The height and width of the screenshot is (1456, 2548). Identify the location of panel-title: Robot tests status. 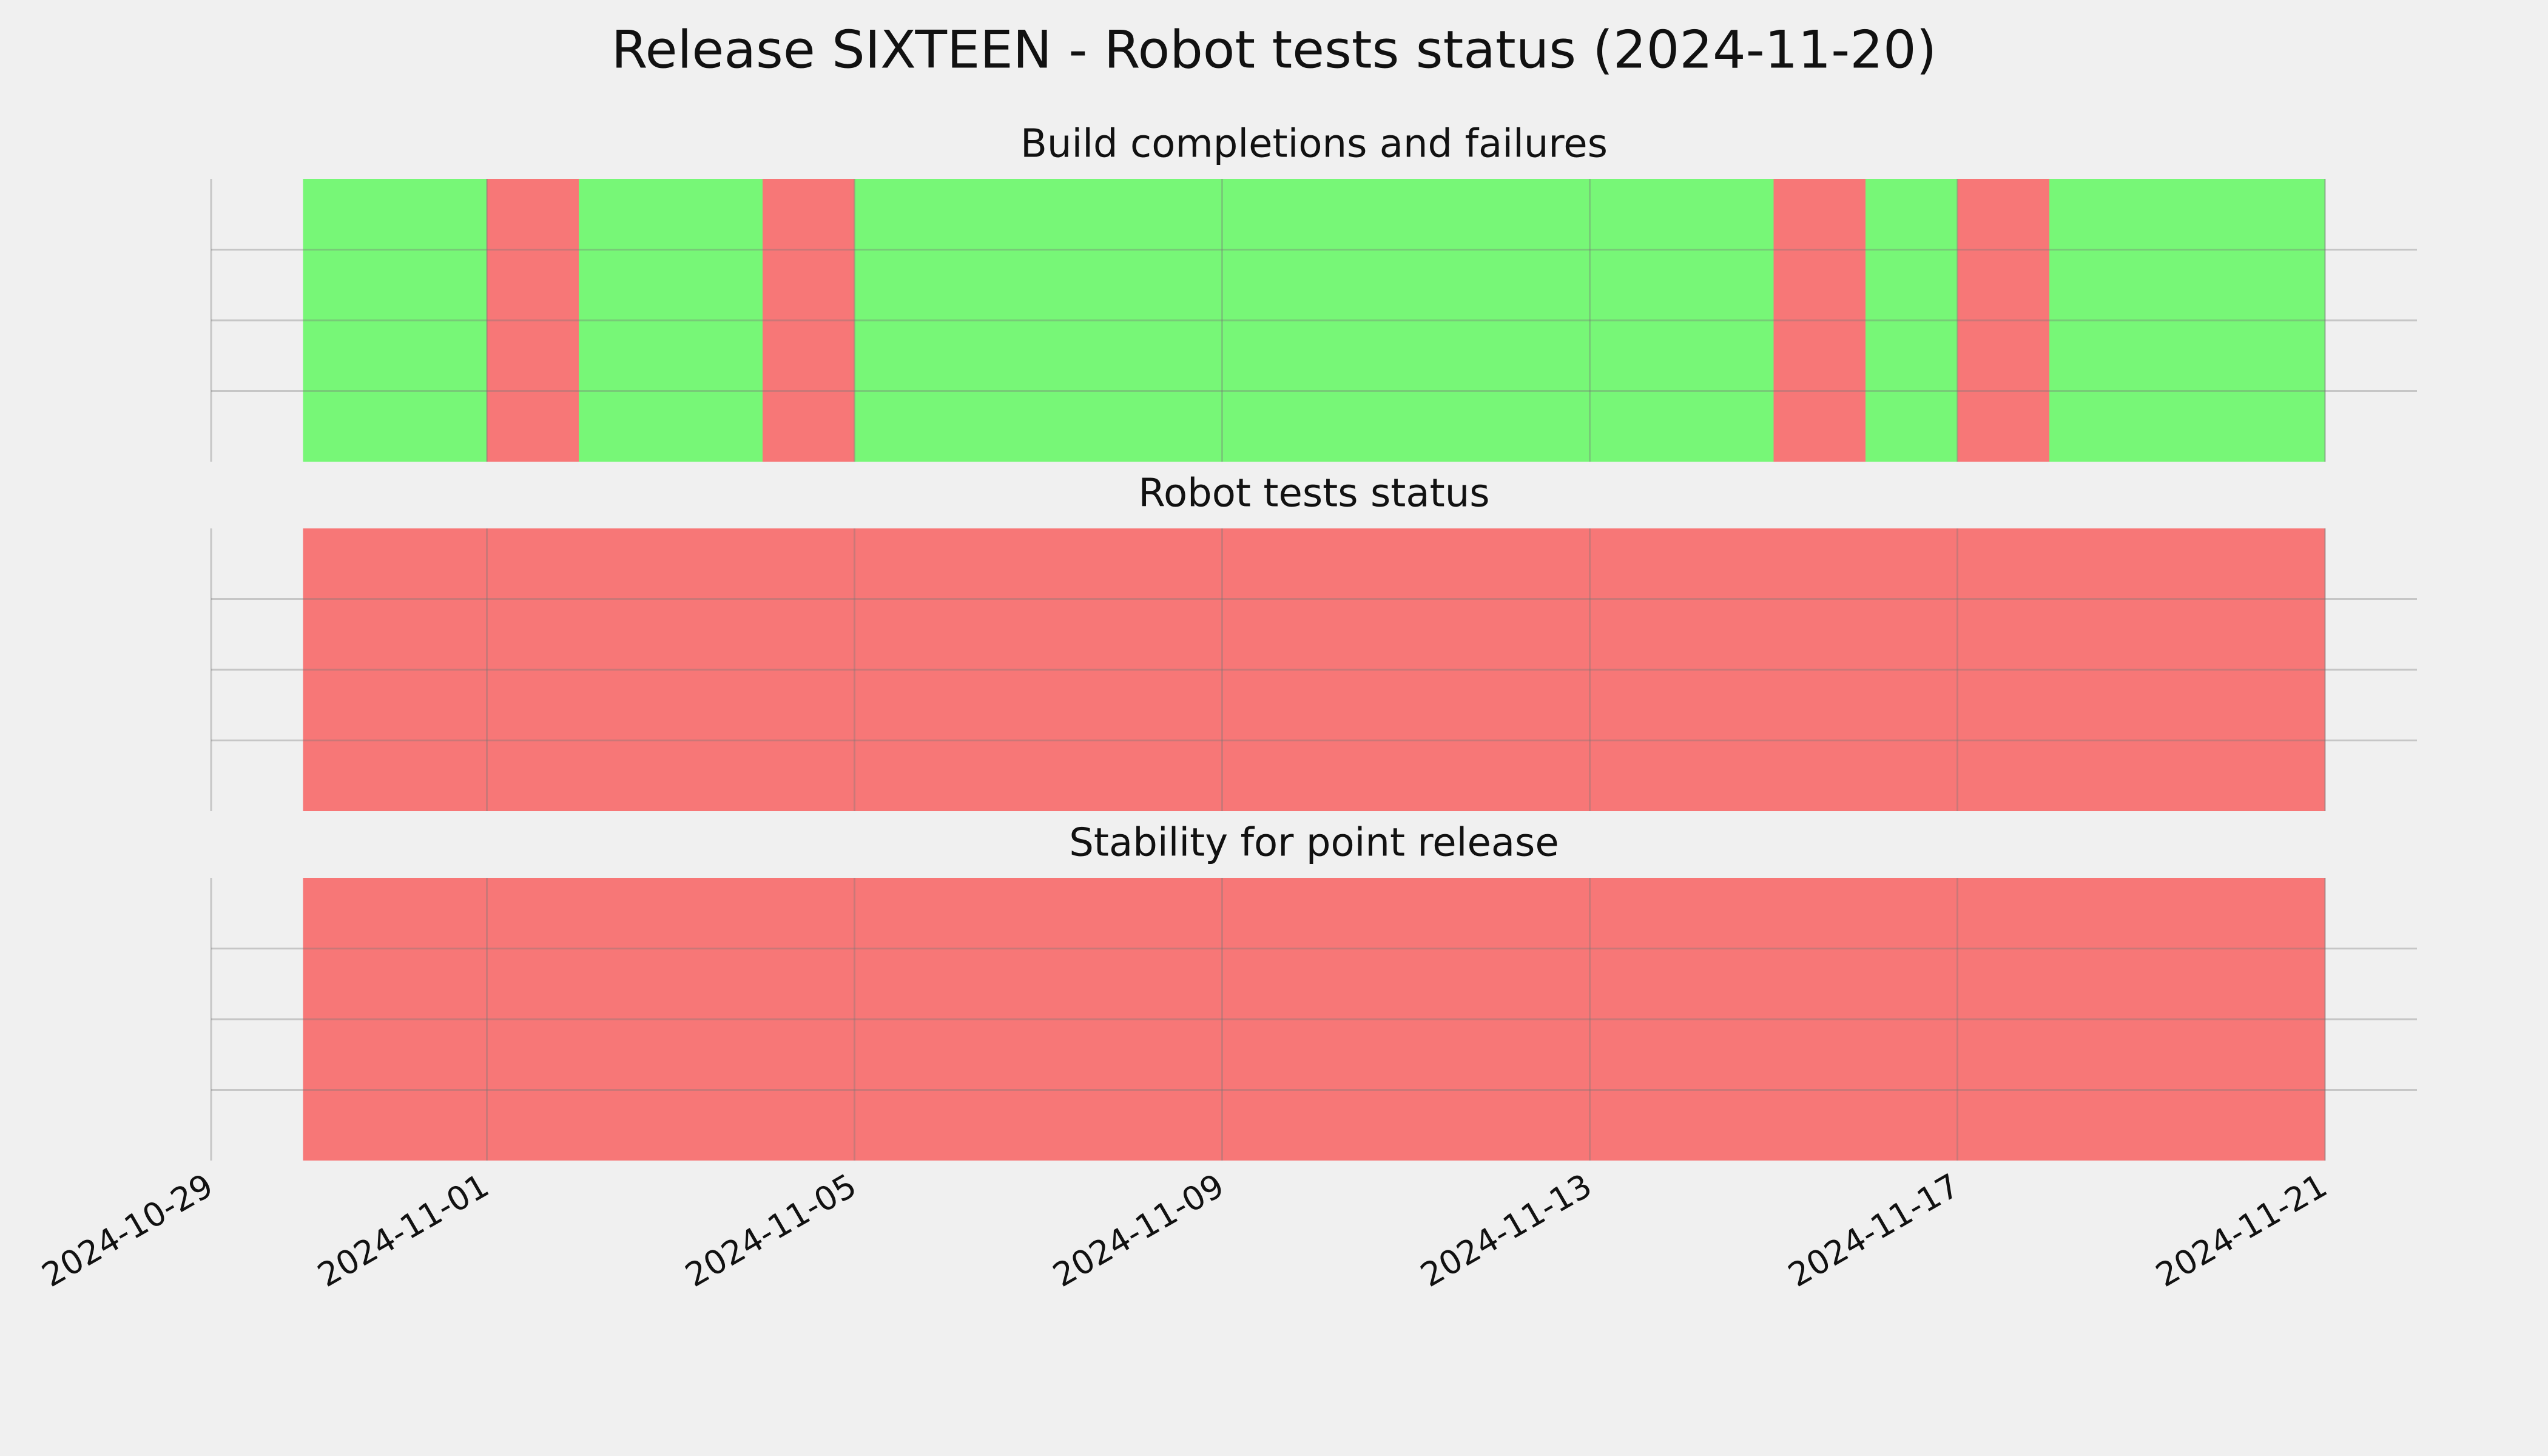
(1313, 493).